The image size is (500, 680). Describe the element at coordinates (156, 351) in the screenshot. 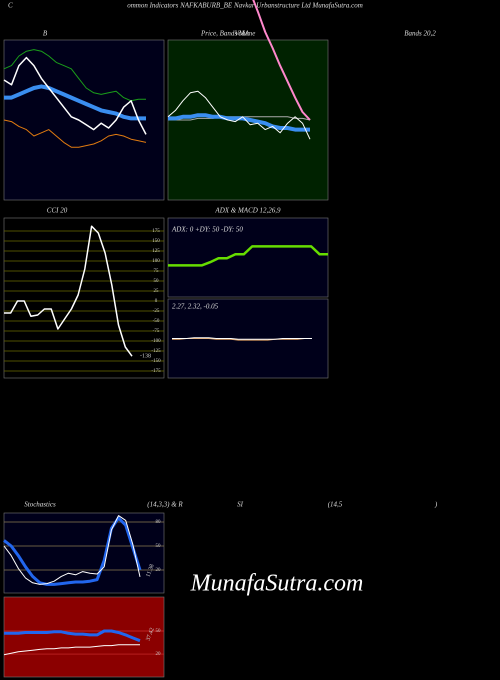

I see `y-tick-label: -125` at that location.